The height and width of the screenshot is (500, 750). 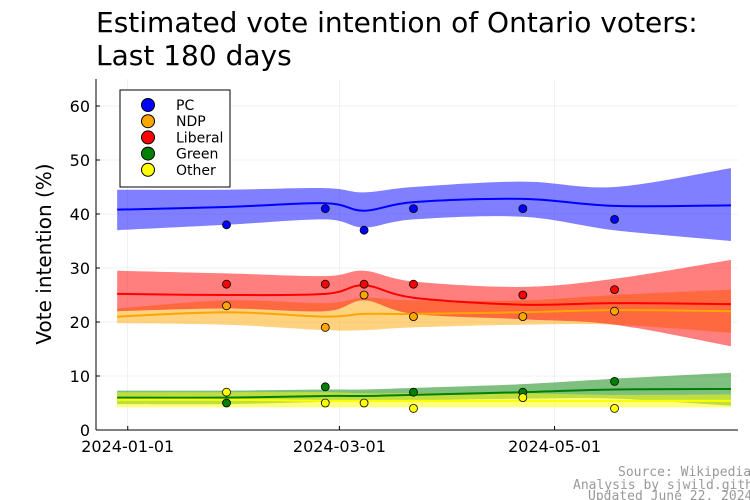 I want to click on y-tick-label: 60, so click(x=80, y=106).